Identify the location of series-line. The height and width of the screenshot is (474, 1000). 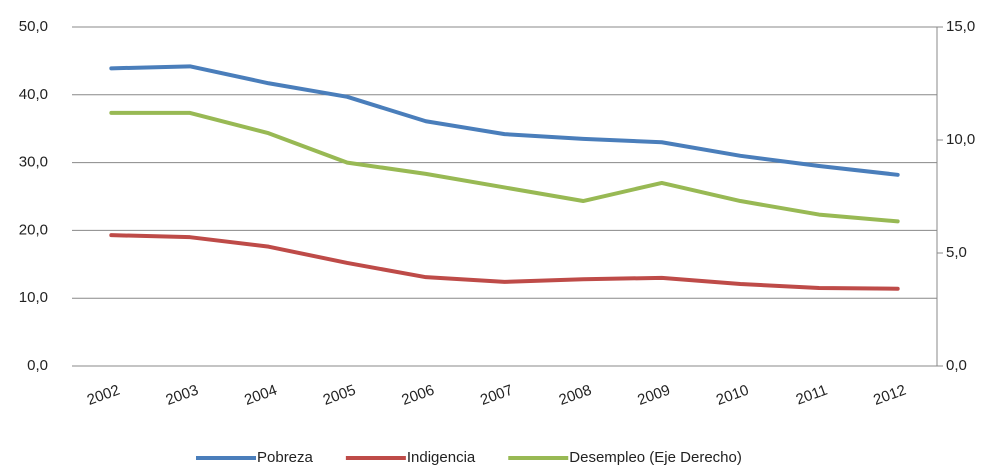
(504, 262).